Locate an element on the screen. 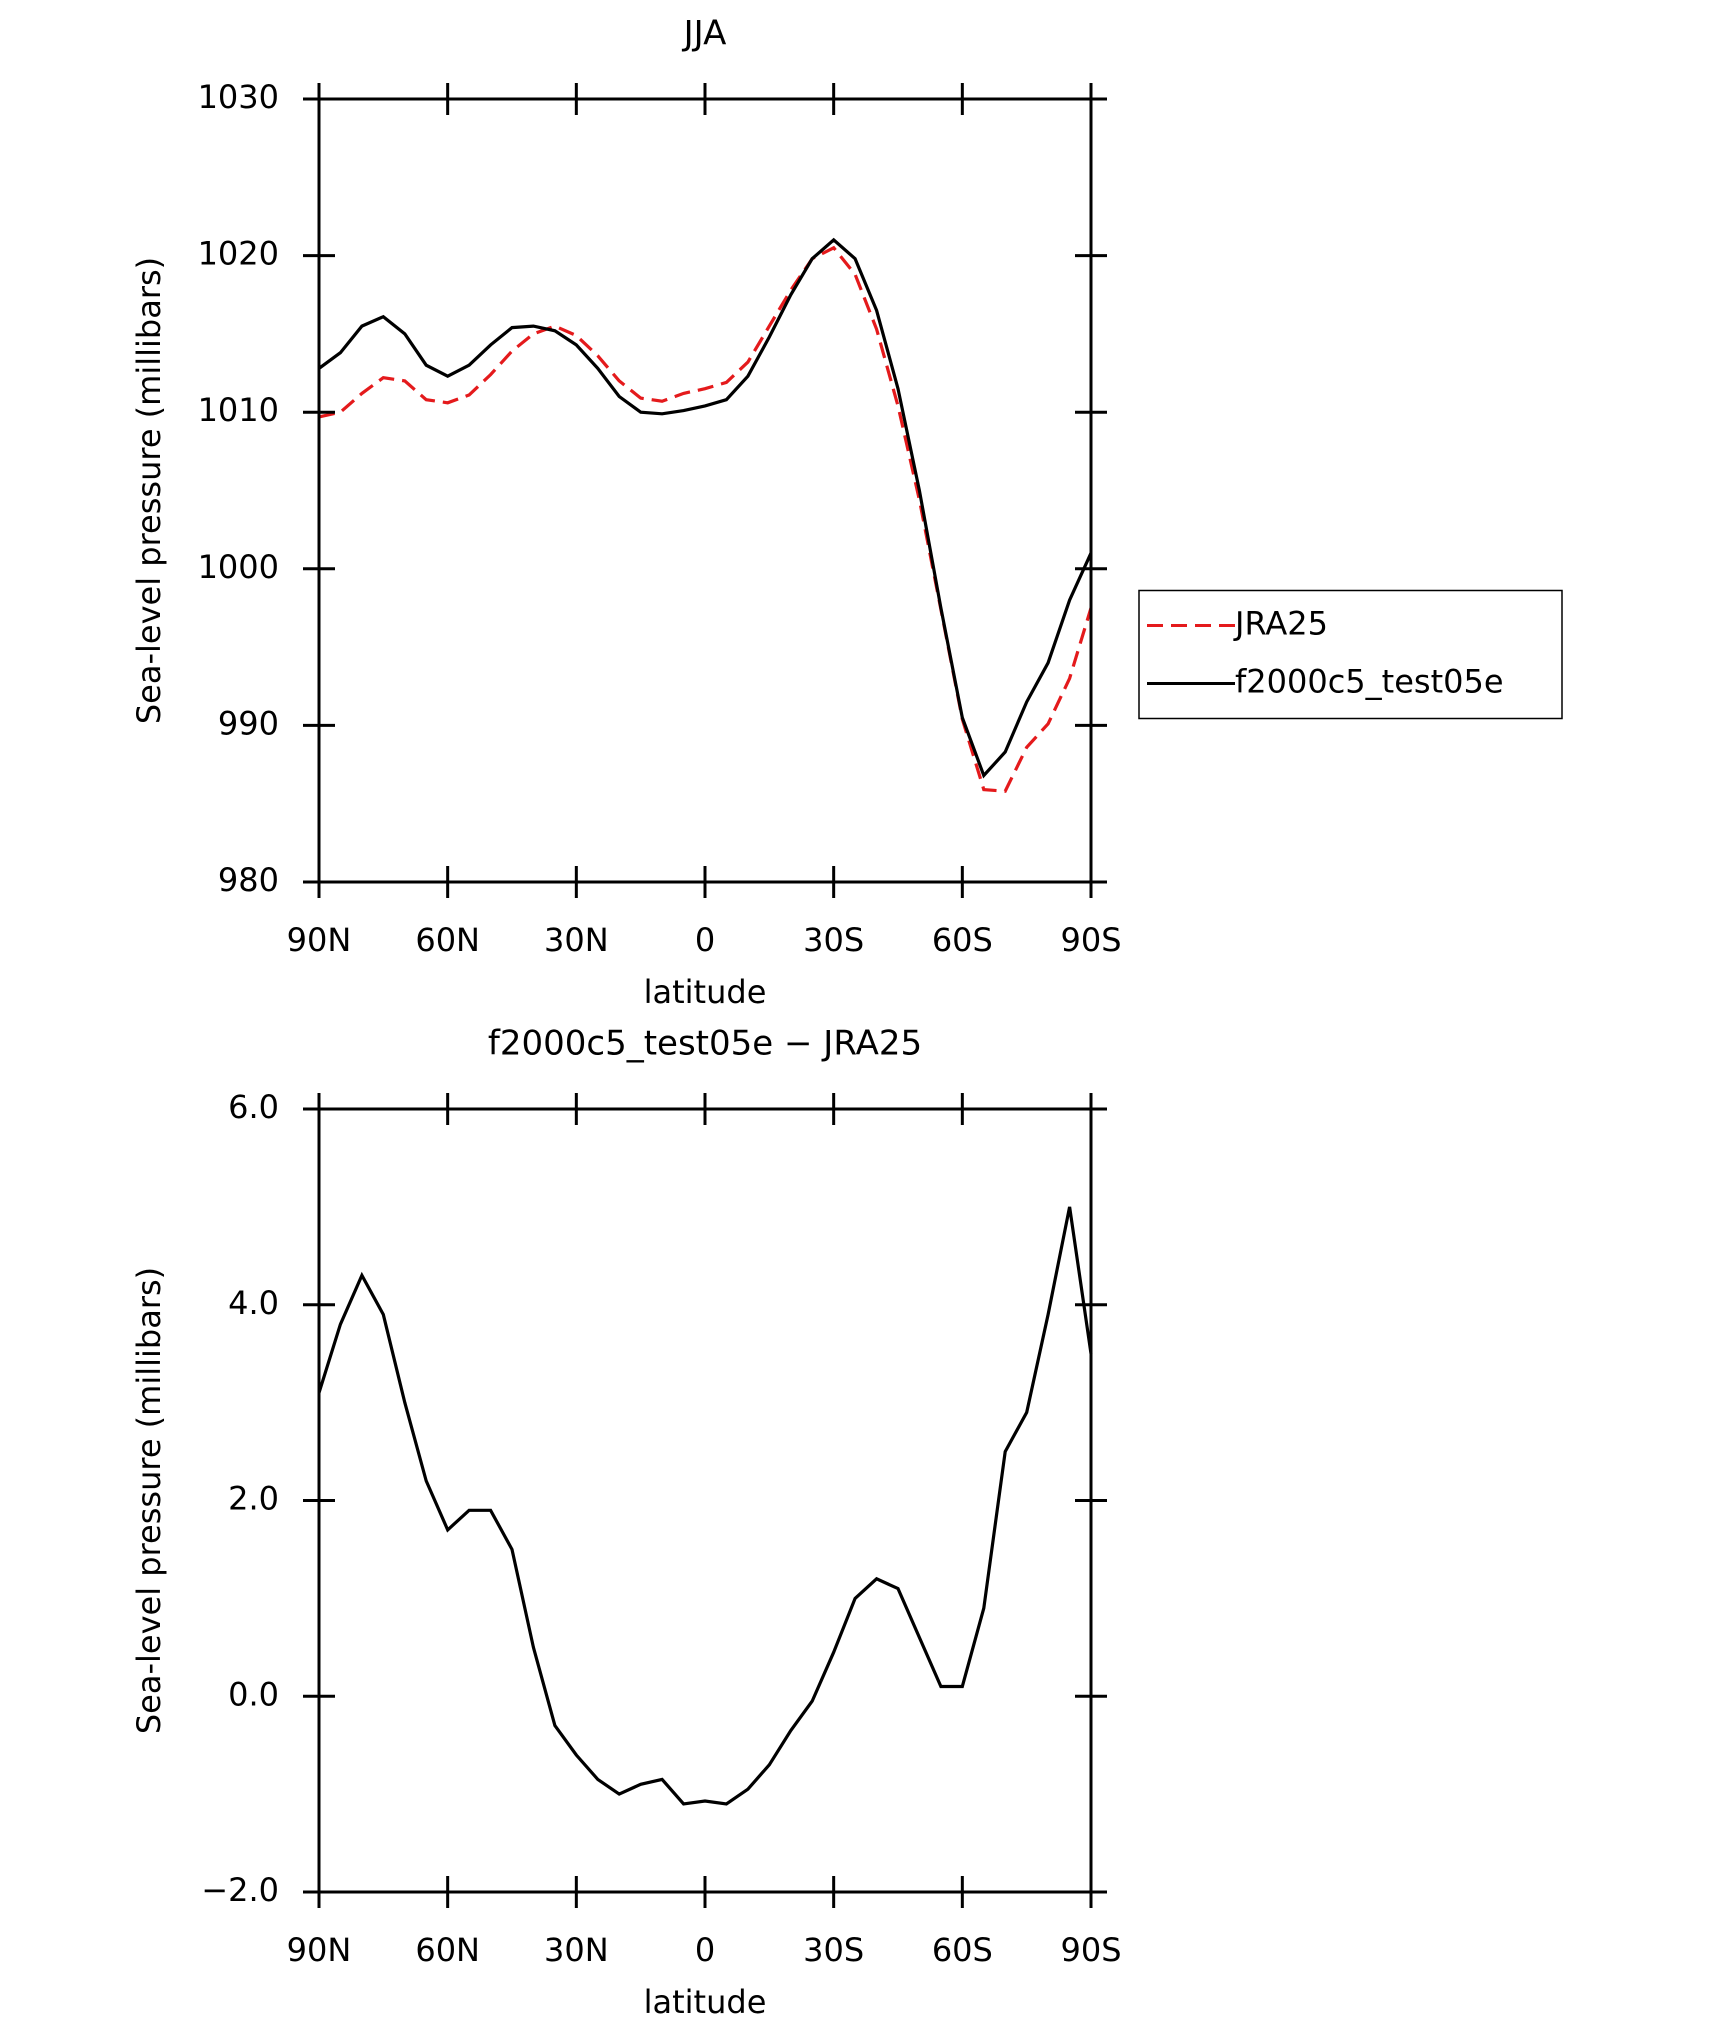 The width and height of the screenshot is (1710, 2021). chart-title: JJA is located at coordinates (704, 34).